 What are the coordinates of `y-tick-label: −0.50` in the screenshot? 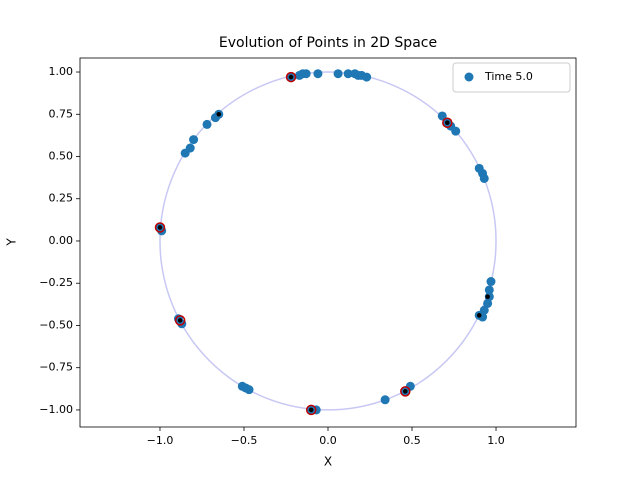 It's located at (56, 324).